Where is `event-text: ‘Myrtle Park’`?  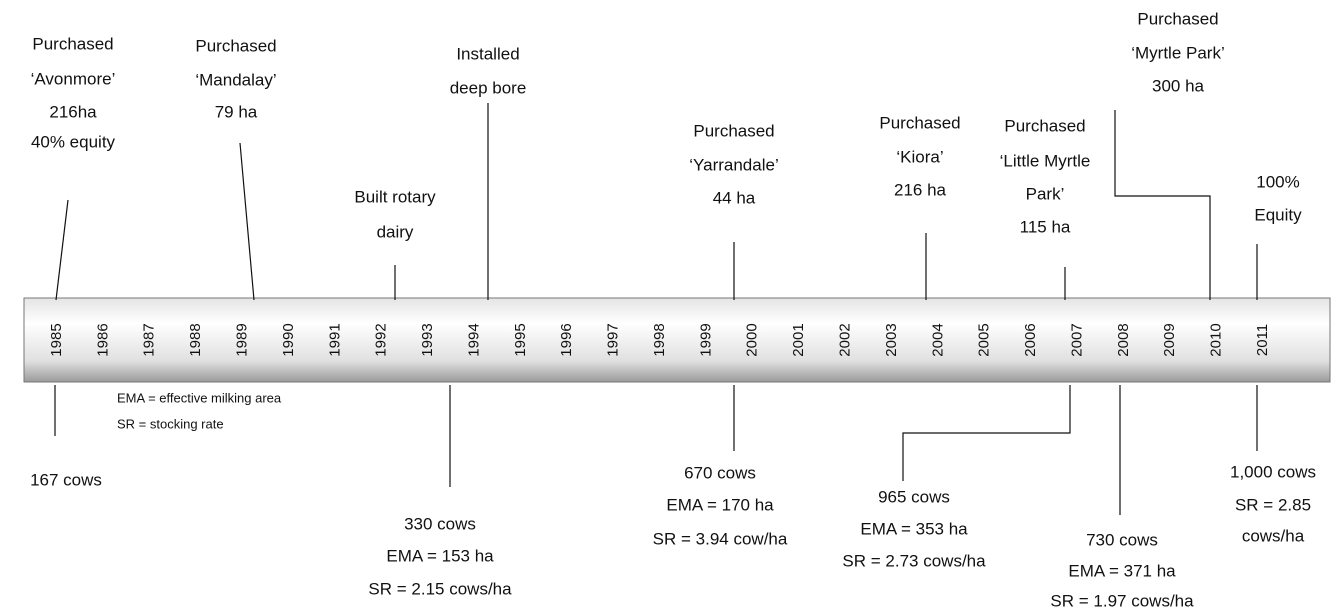 event-text: ‘Myrtle Park’ is located at coordinates (1178, 52).